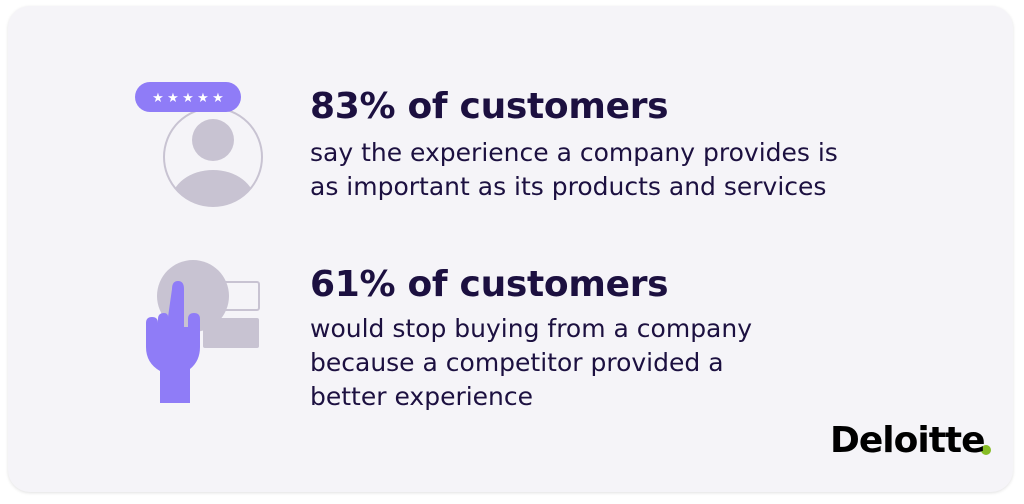 The image size is (1024, 504). What do you see at coordinates (422, 396) in the screenshot?
I see `description-line: better experience` at bounding box center [422, 396].